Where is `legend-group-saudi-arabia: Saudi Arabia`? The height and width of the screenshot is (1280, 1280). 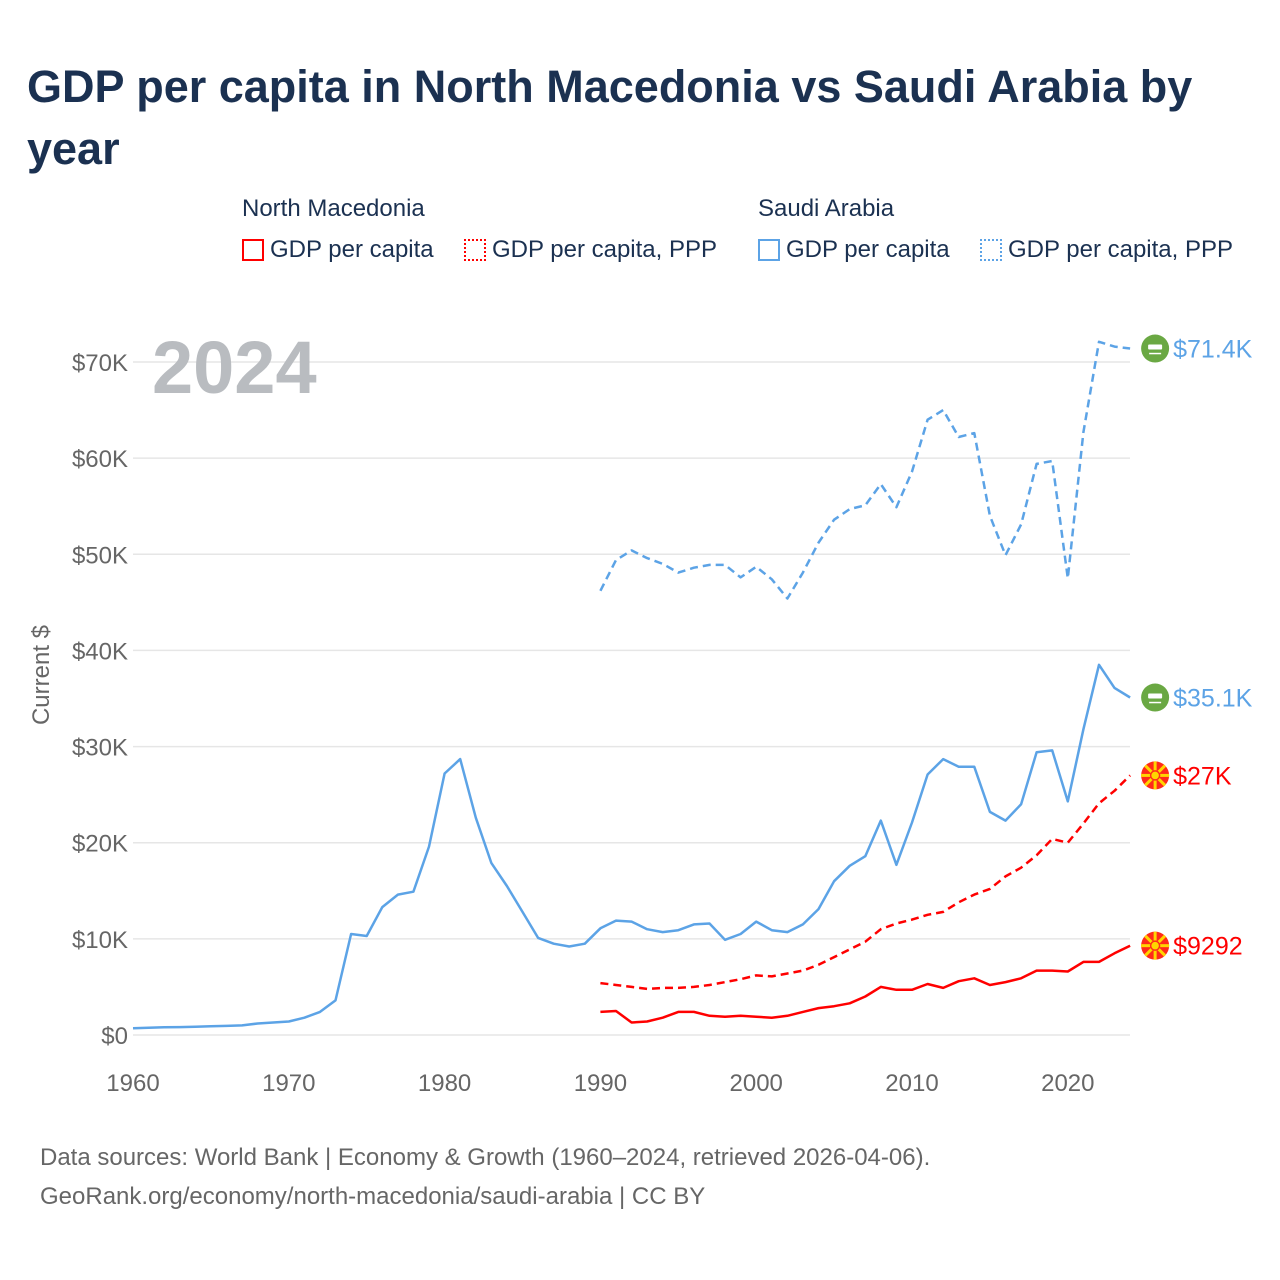
legend-group-saudi-arabia: Saudi Arabia is located at coordinates (826, 208).